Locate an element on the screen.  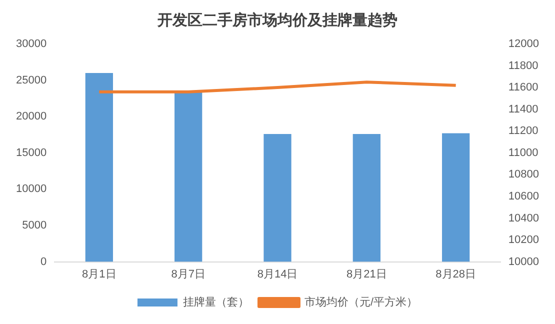
legend-label: 市场均价（元/平方米） is located at coordinates (361, 302).